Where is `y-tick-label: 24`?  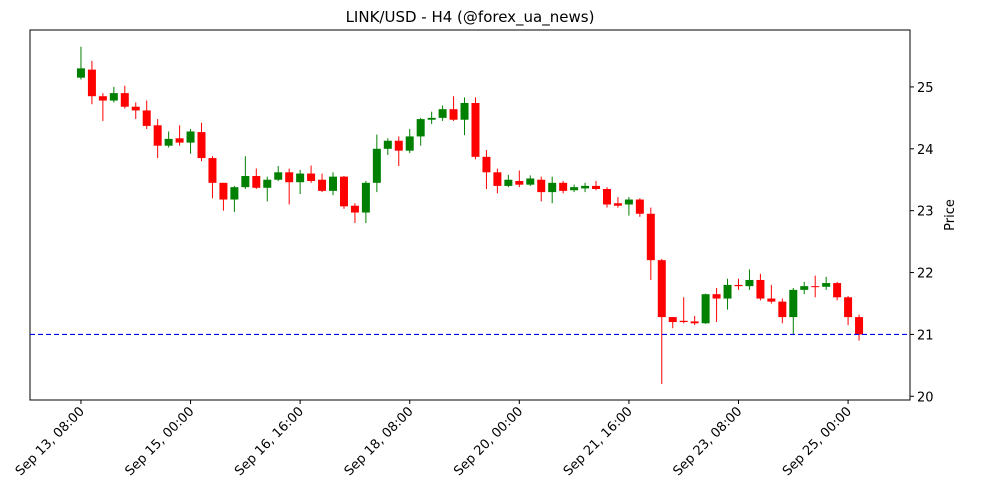
y-tick-label: 24 is located at coordinates (925, 150).